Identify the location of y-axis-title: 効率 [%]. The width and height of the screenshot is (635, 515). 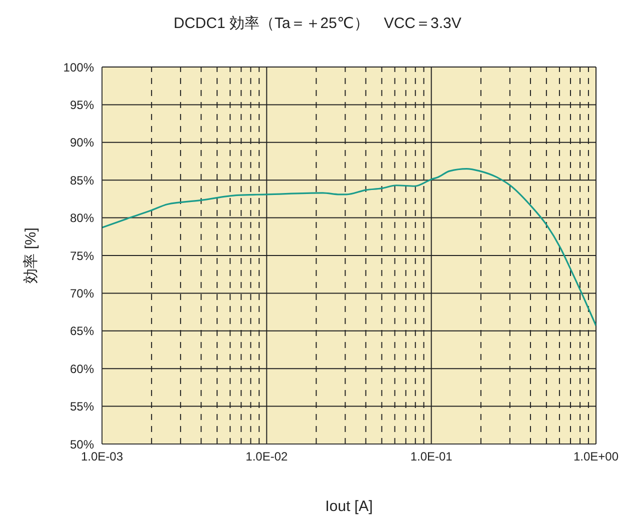
(31, 256).